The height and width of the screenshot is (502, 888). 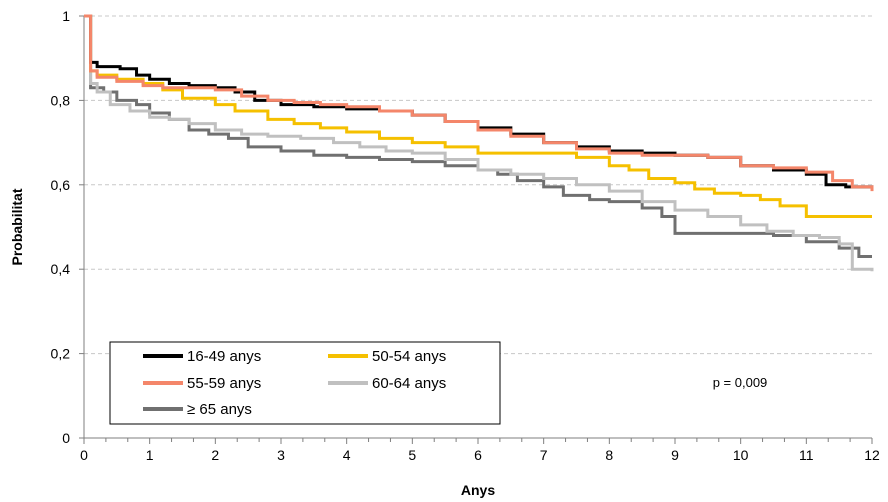 What do you see at coordinates (66, 16) in the screenshot?
I see `y-tick-label: 1` at bounding box center [66, 16].